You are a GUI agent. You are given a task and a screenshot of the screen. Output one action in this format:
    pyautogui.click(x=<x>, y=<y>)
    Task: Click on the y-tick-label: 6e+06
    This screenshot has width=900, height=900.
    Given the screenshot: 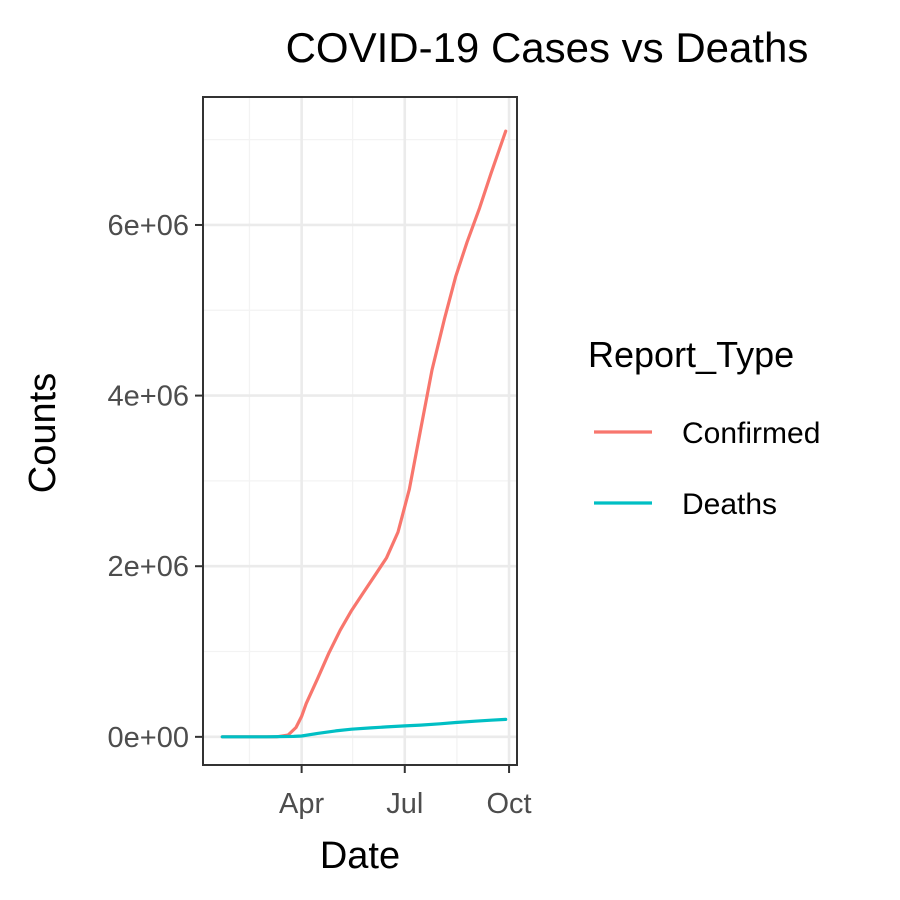 What is the action you would take?
    pyautogui.click(x=148, y=226)
    